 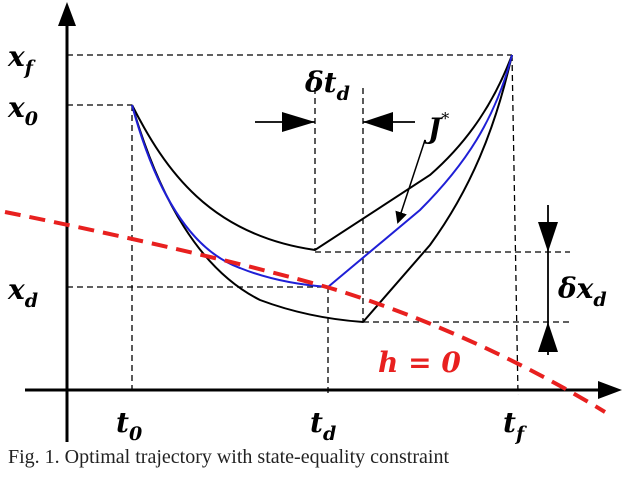 What do you see at coordinates (610, 390) in the screenshot?
I see `x-axis-arrow` at bounding box center [610, 390].